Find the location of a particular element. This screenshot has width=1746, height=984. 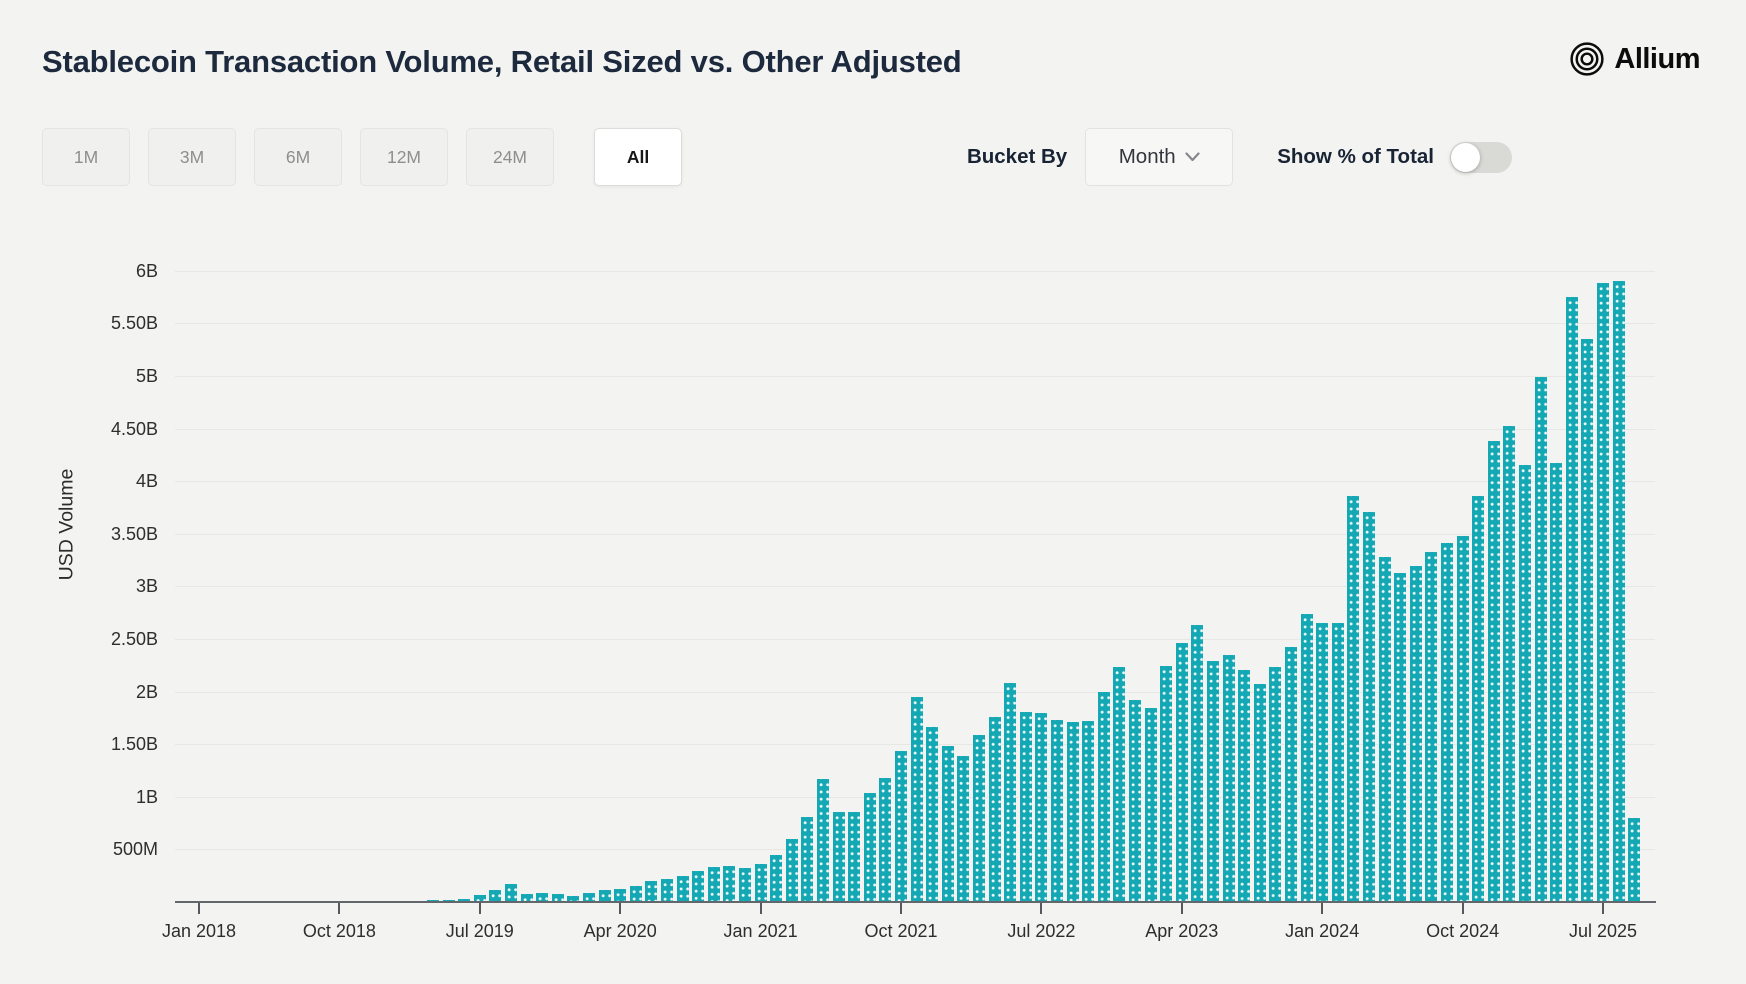

y-axis-label: 5B is located at coordinates (146, 376).